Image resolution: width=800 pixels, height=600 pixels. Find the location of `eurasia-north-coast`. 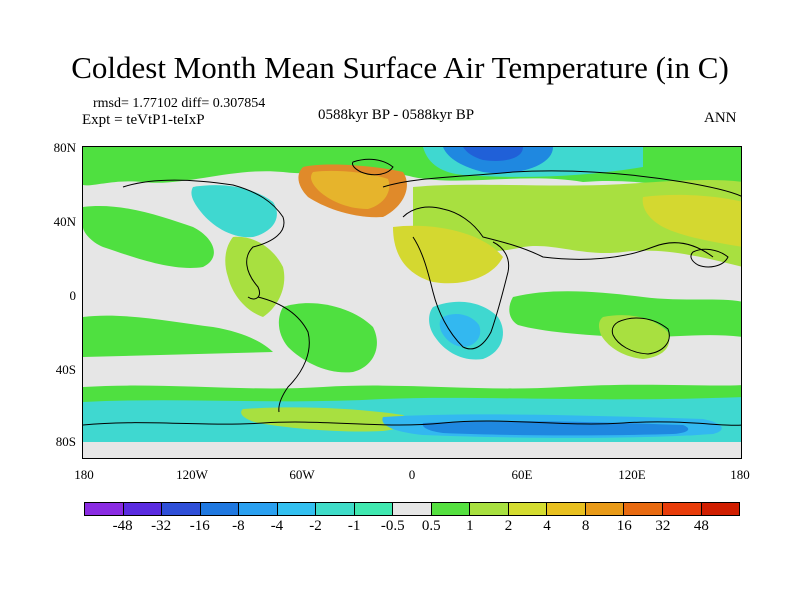

eurasia-north-coast is located at coordinates (561, 183).